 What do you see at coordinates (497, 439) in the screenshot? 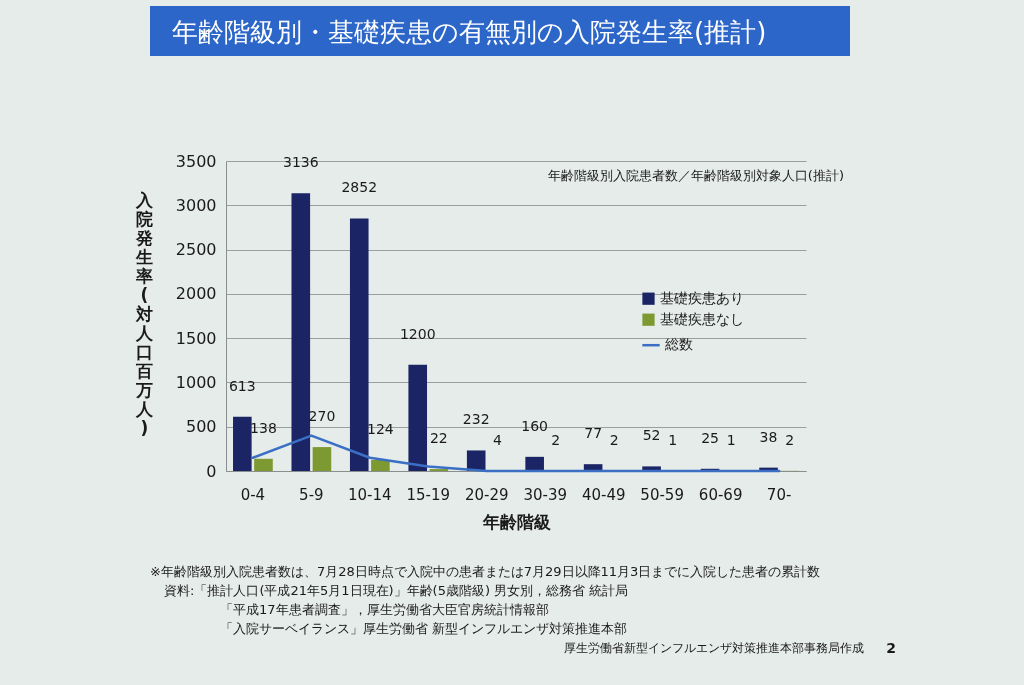
I see `data-label: 4` at bounding box center [497, 439].